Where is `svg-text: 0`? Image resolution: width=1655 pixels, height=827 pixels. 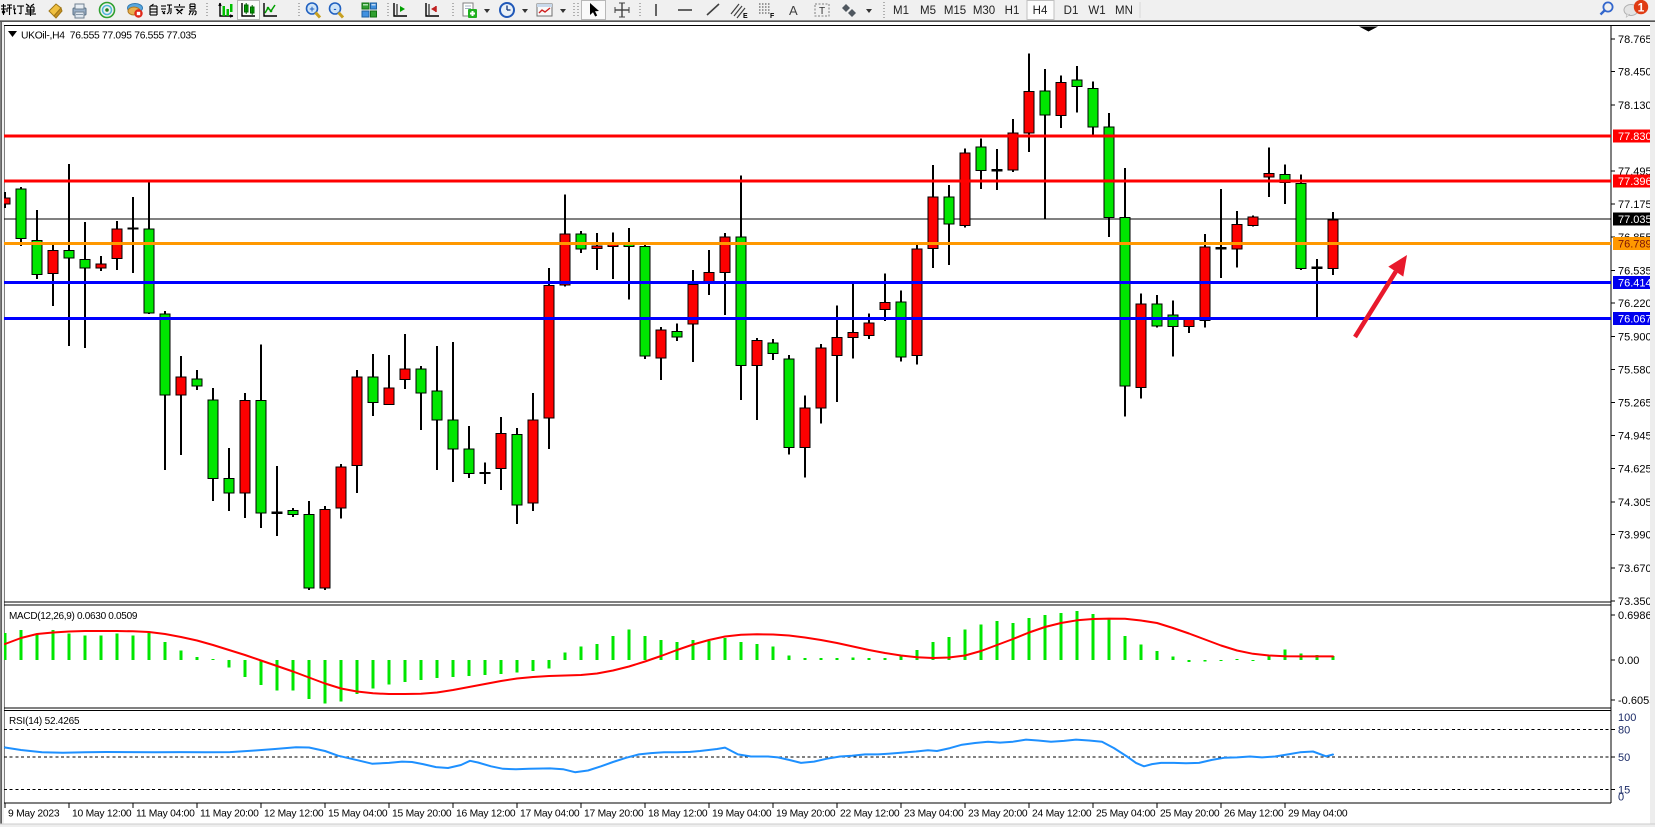 svg-text: 0 is located at coordinates (1621, 798).